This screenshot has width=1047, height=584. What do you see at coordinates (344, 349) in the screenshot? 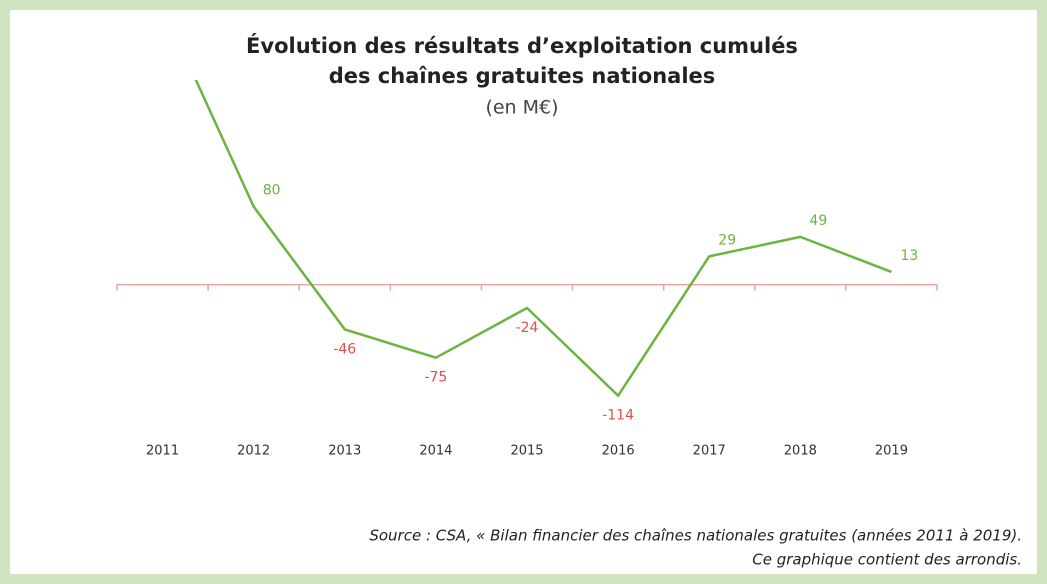
I see `data-label: -46` at bounding box center [344, 349].